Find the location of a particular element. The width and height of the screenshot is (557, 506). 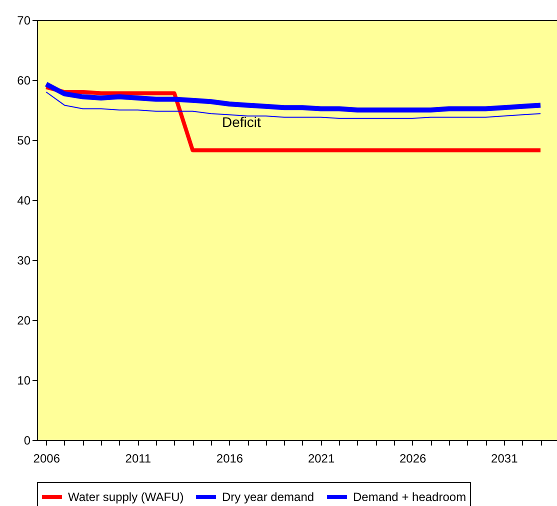

annotation: Deficit is located at coordinates (242, 122).